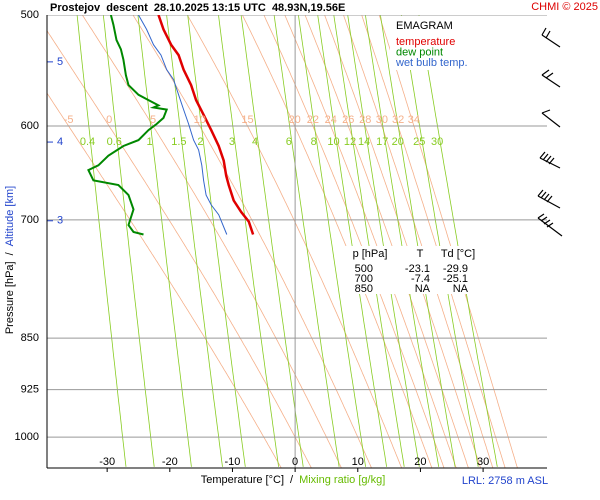 Image resolution: width=600 pixels, height=500 pixels. I want to click on adiabat-label: 24, so click(331, 120).